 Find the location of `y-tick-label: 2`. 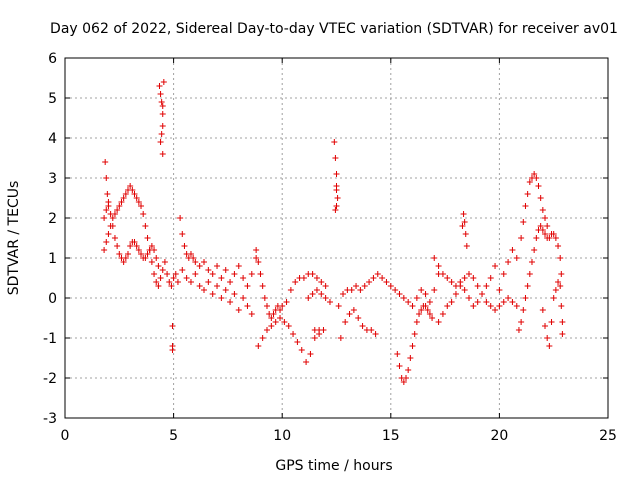

y-tick-label: 2 is located at coordinates (52, 219).